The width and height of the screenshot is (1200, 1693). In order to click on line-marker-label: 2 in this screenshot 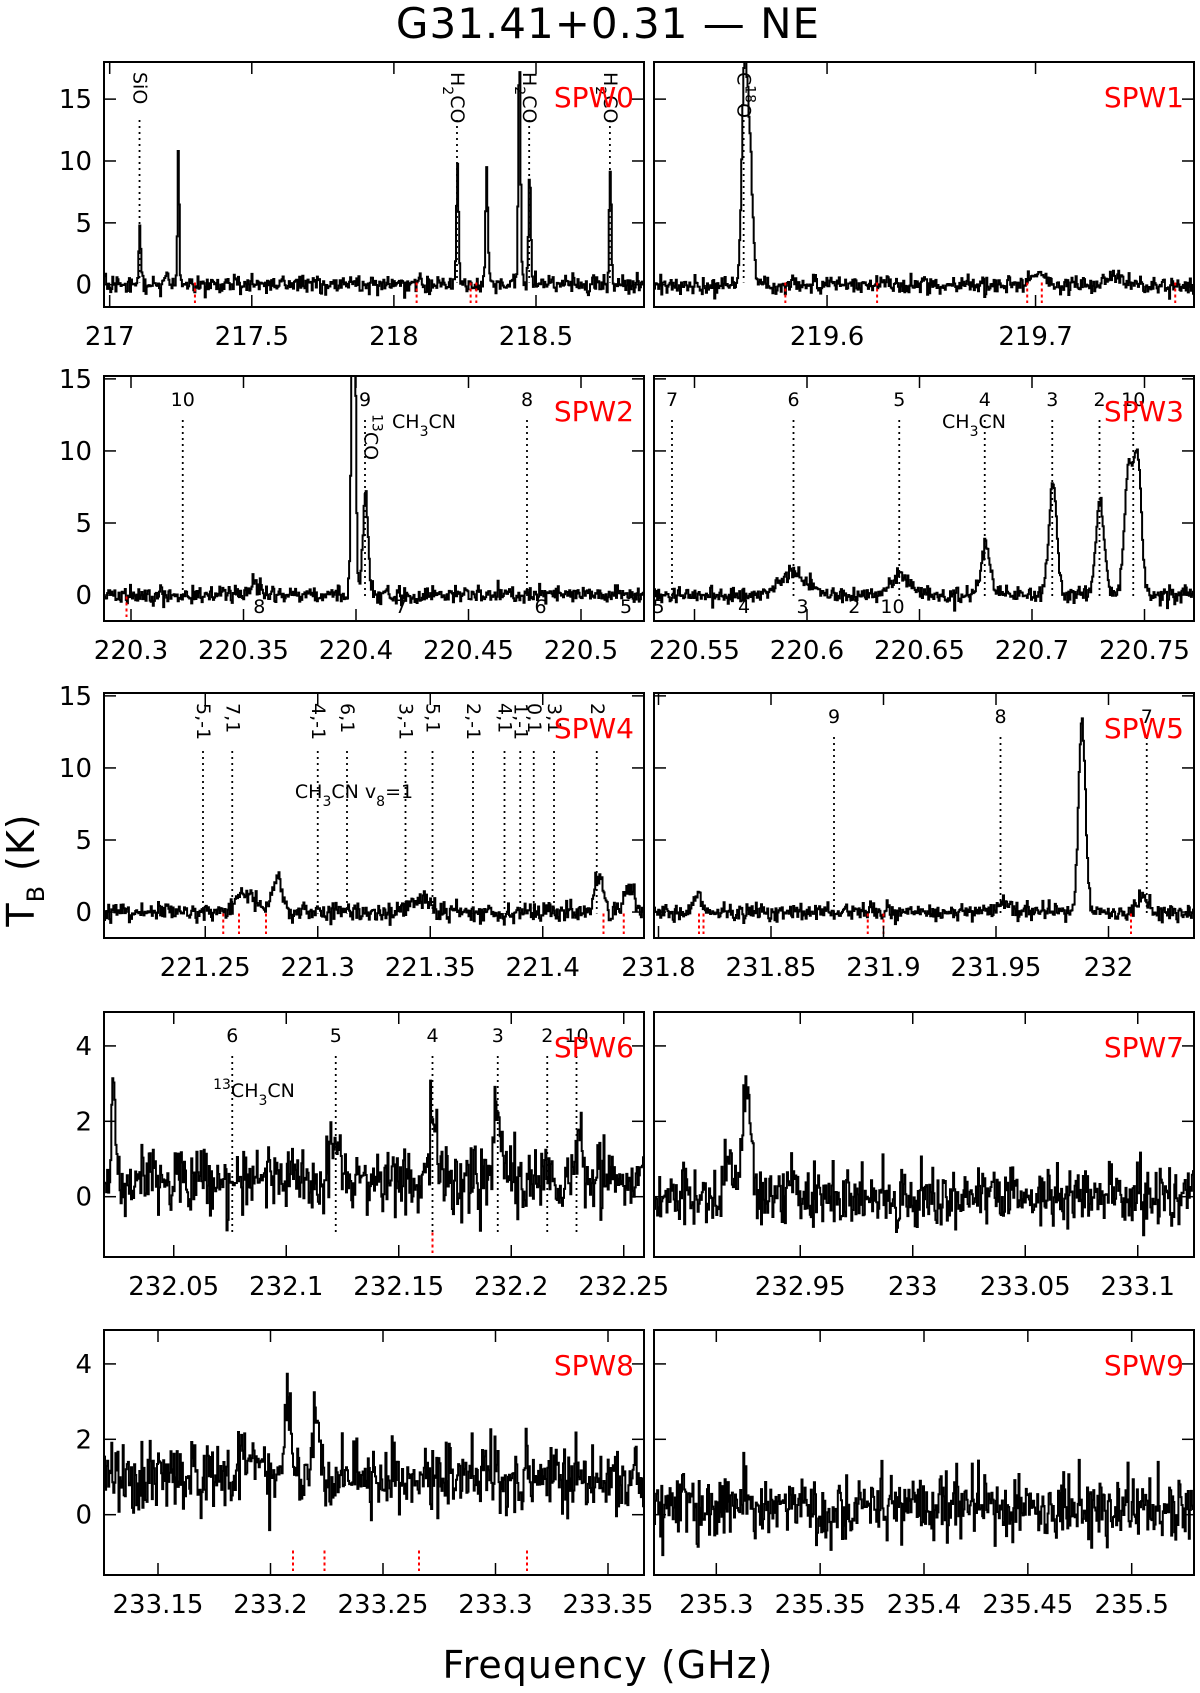, I will do `click(1099, 400)`.